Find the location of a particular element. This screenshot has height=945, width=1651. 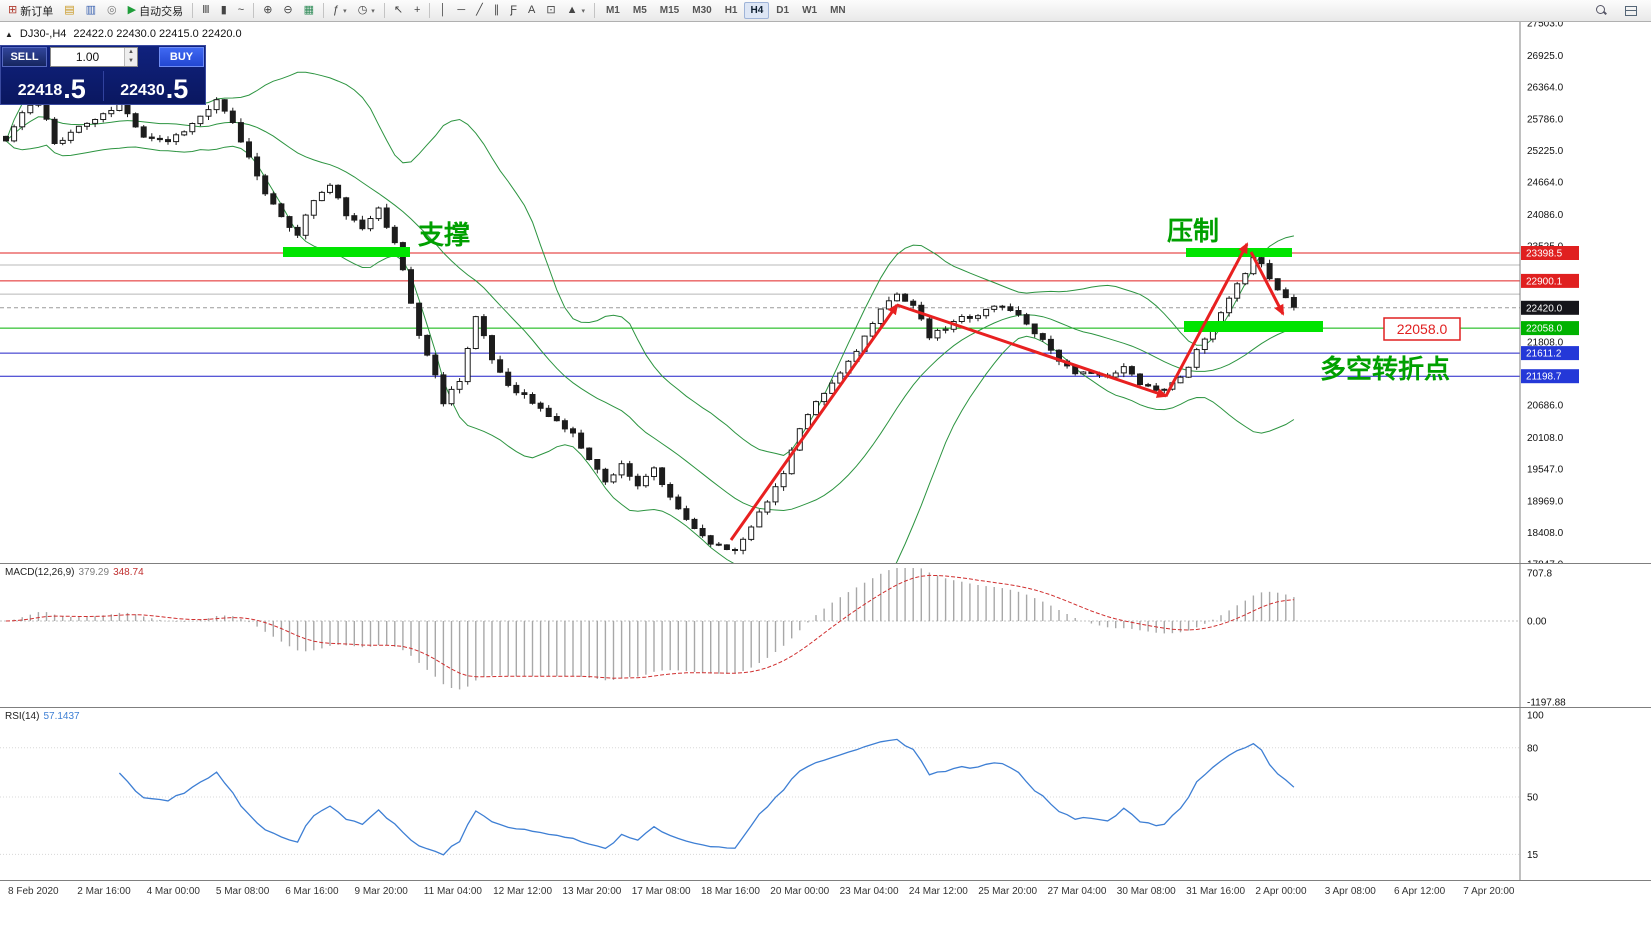

cursor-button: ↖ is located at coordinates (398, 11).